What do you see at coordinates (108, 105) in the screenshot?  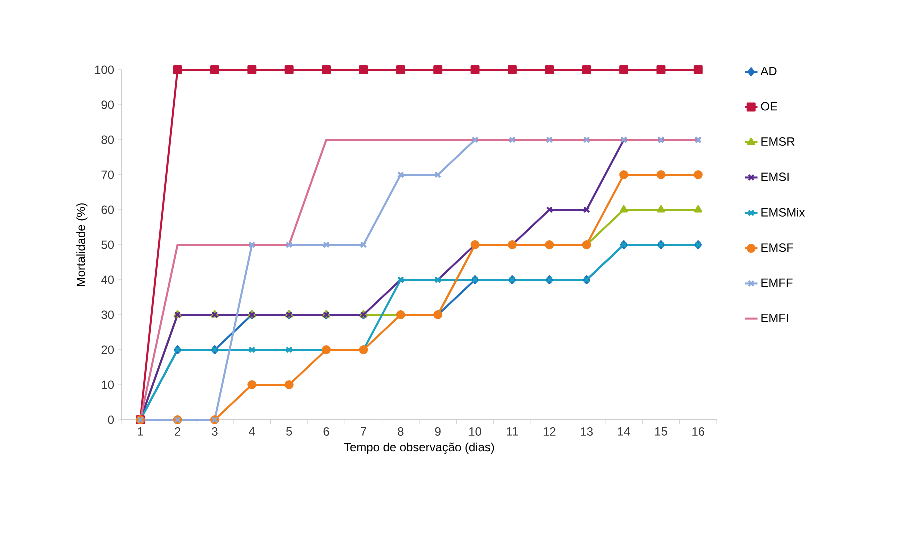 I see `y-tick-label: 90` at bounding box center [108, 105].